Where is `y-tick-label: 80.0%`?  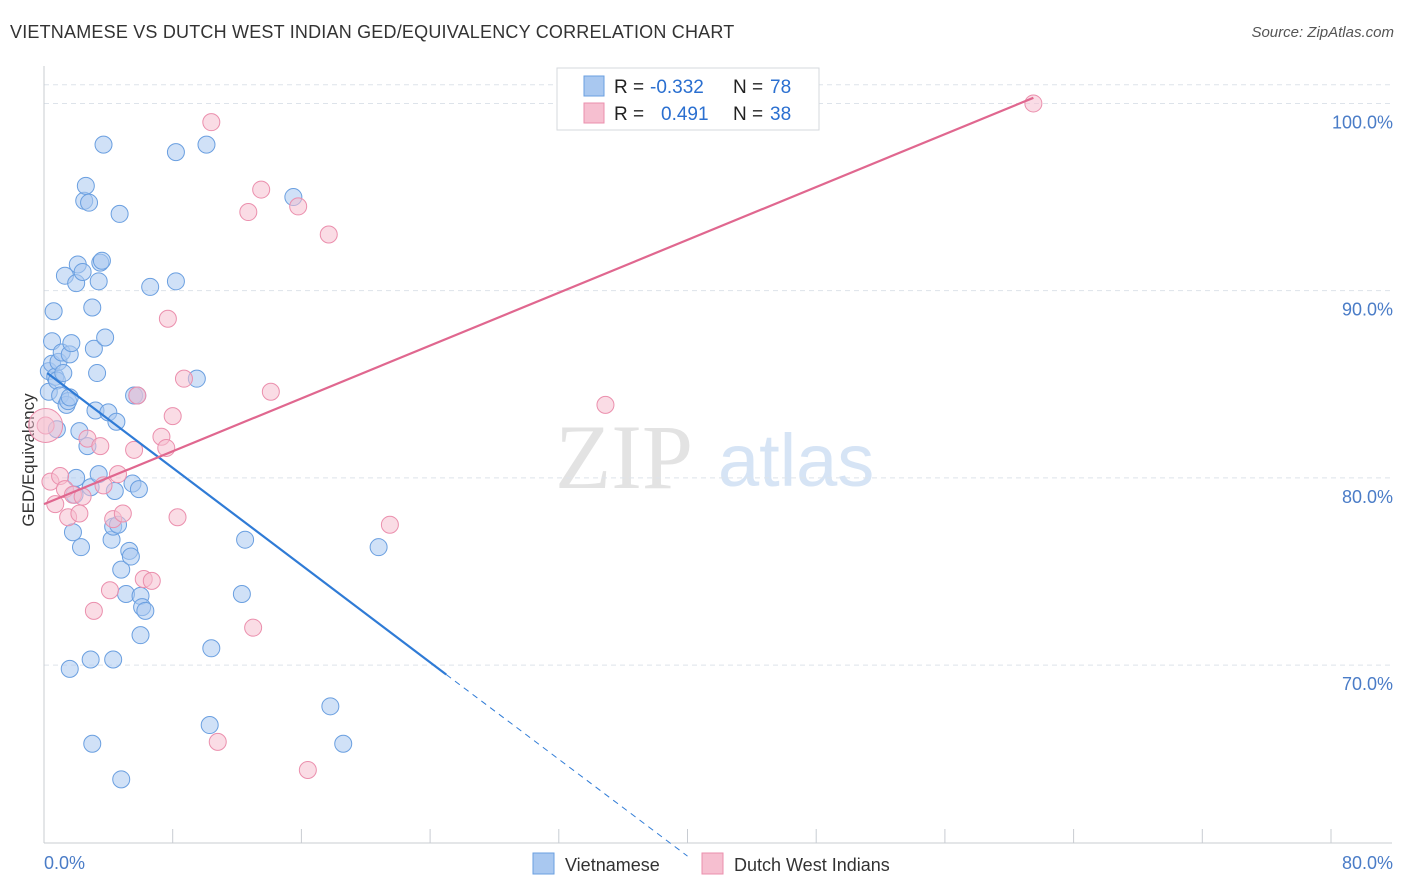
y-tick-label: 80.0% is located at coordinates (1367, 497).